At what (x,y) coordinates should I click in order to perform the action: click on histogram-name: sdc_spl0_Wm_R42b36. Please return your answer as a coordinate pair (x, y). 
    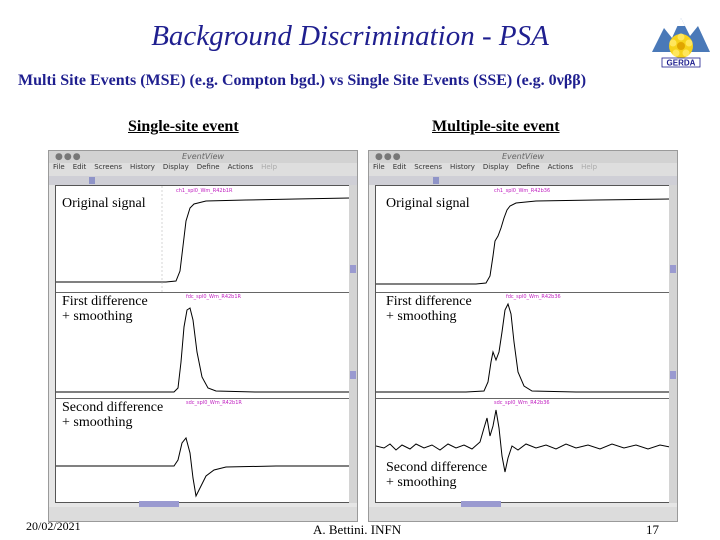
    Looking at the image, I should click on (522, 403).